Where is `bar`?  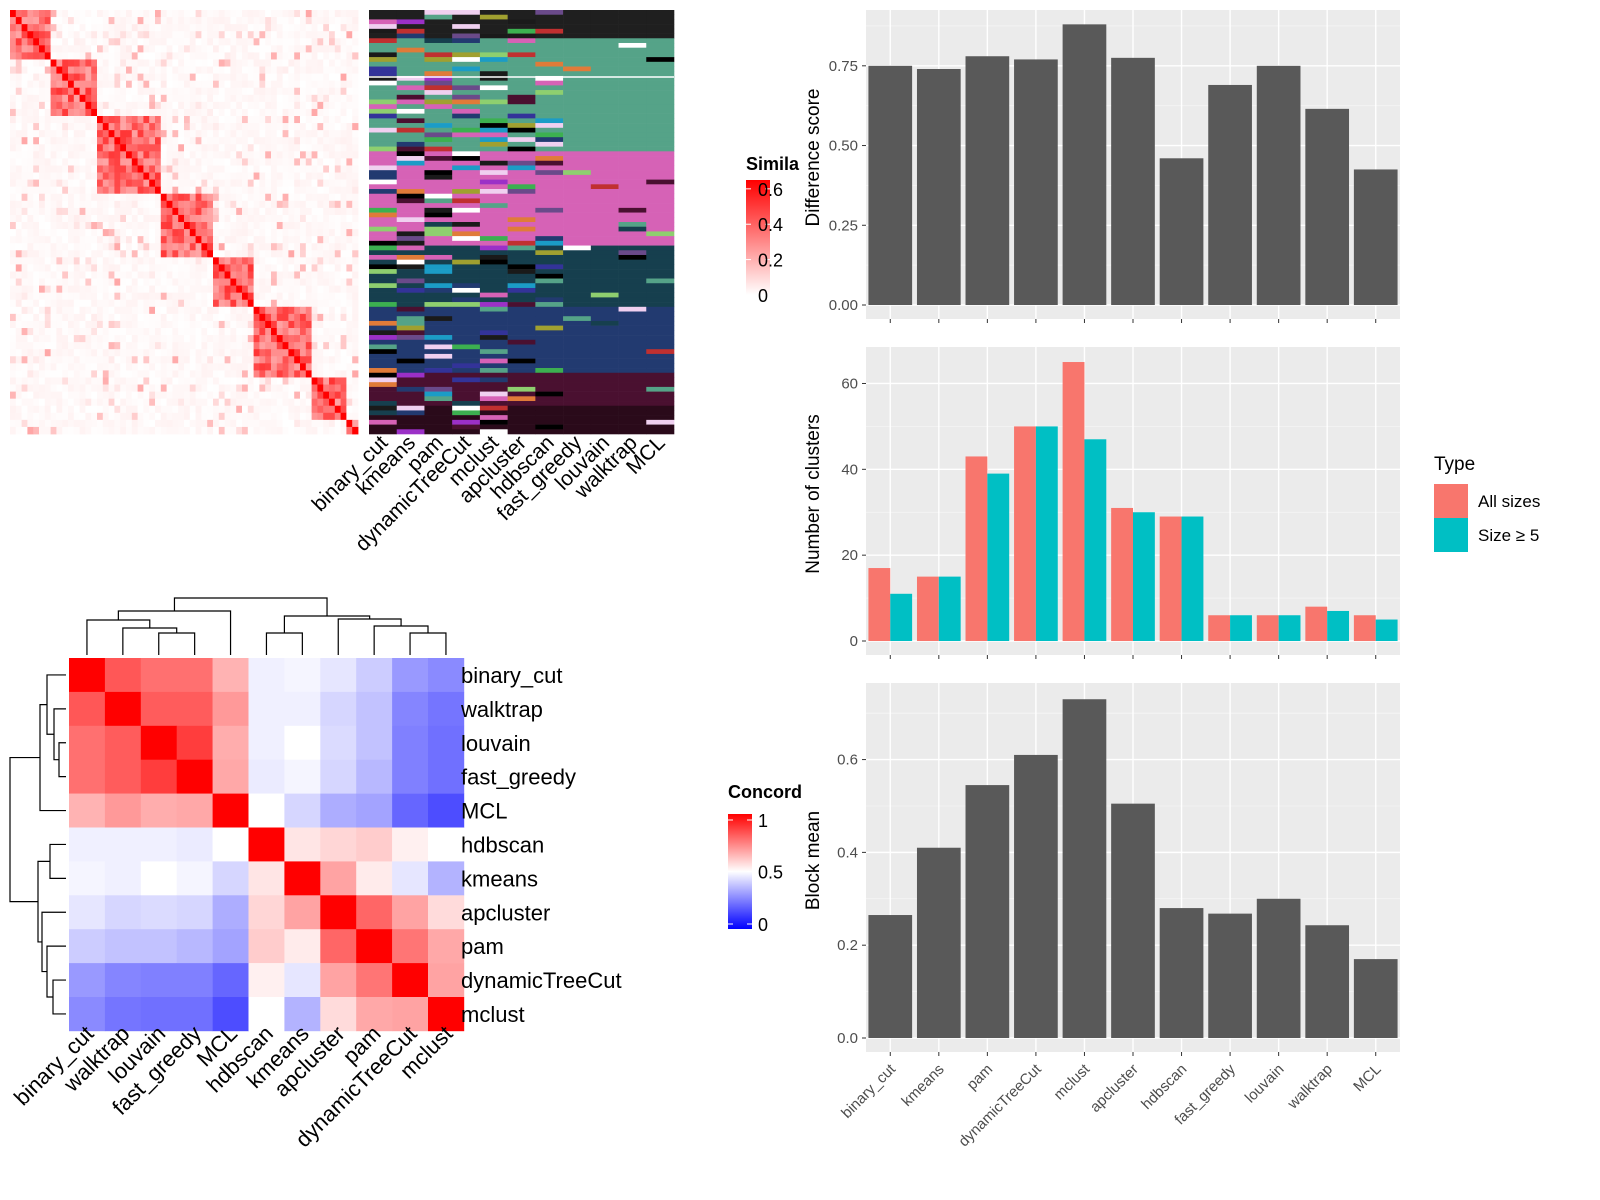 bar is located at coordinates (1375, 998).